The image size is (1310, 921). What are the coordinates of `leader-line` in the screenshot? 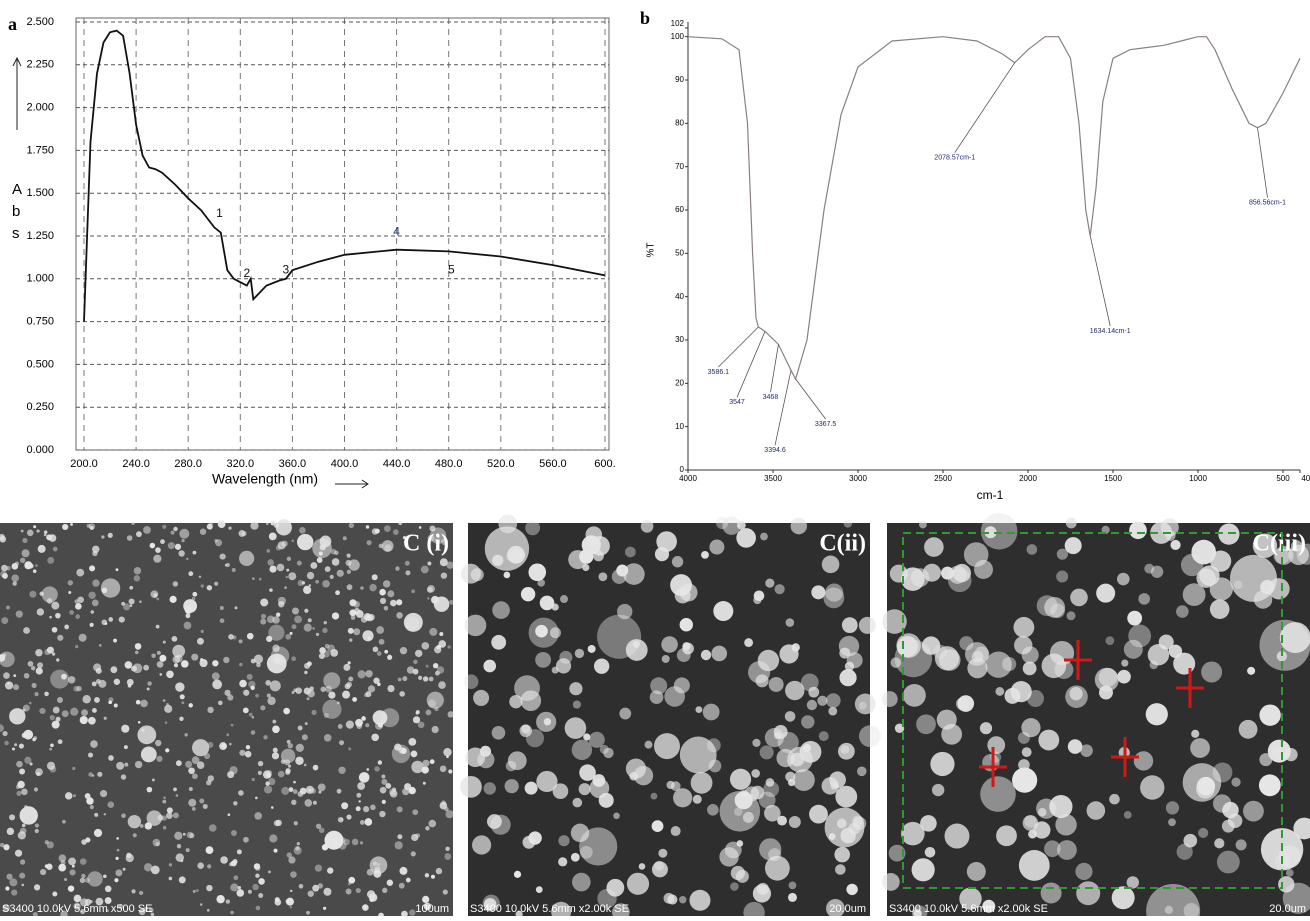 It's located at (751, 364).